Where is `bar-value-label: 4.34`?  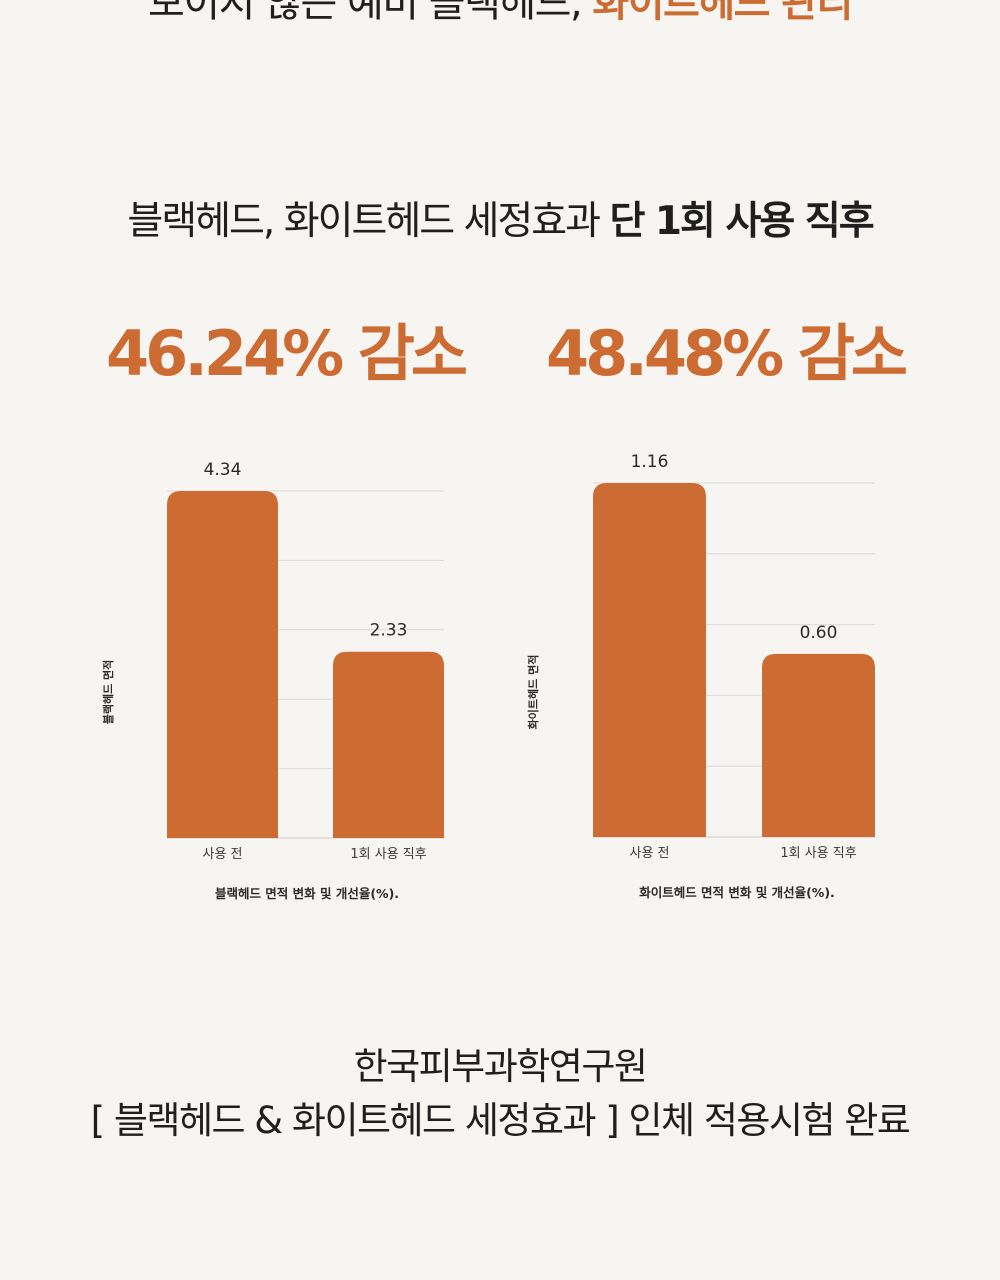 bar-value-label: 4.34 is located at coordinates (223, 470).